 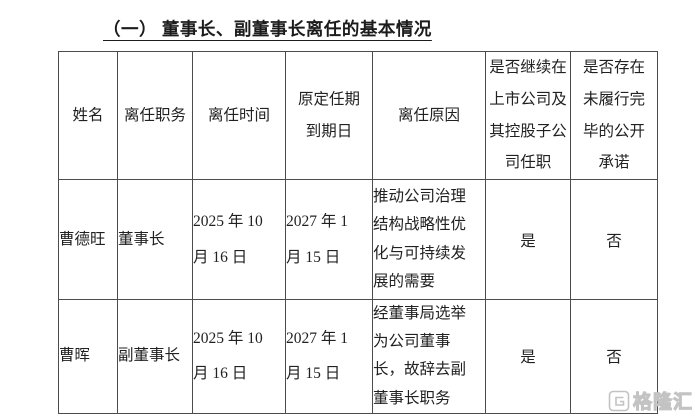 I want to click on header-cell-departure-time: 离任时间, so click(x=239, y=115).